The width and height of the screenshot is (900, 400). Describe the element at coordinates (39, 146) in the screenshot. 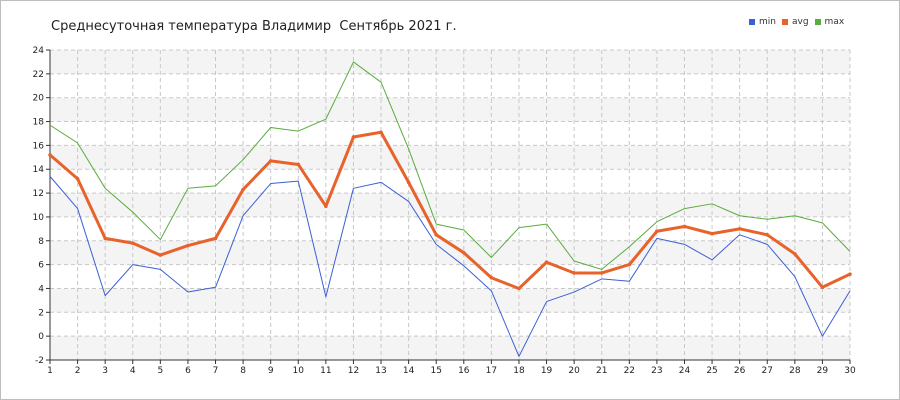

I see `y-tick-label: 16` at that location.